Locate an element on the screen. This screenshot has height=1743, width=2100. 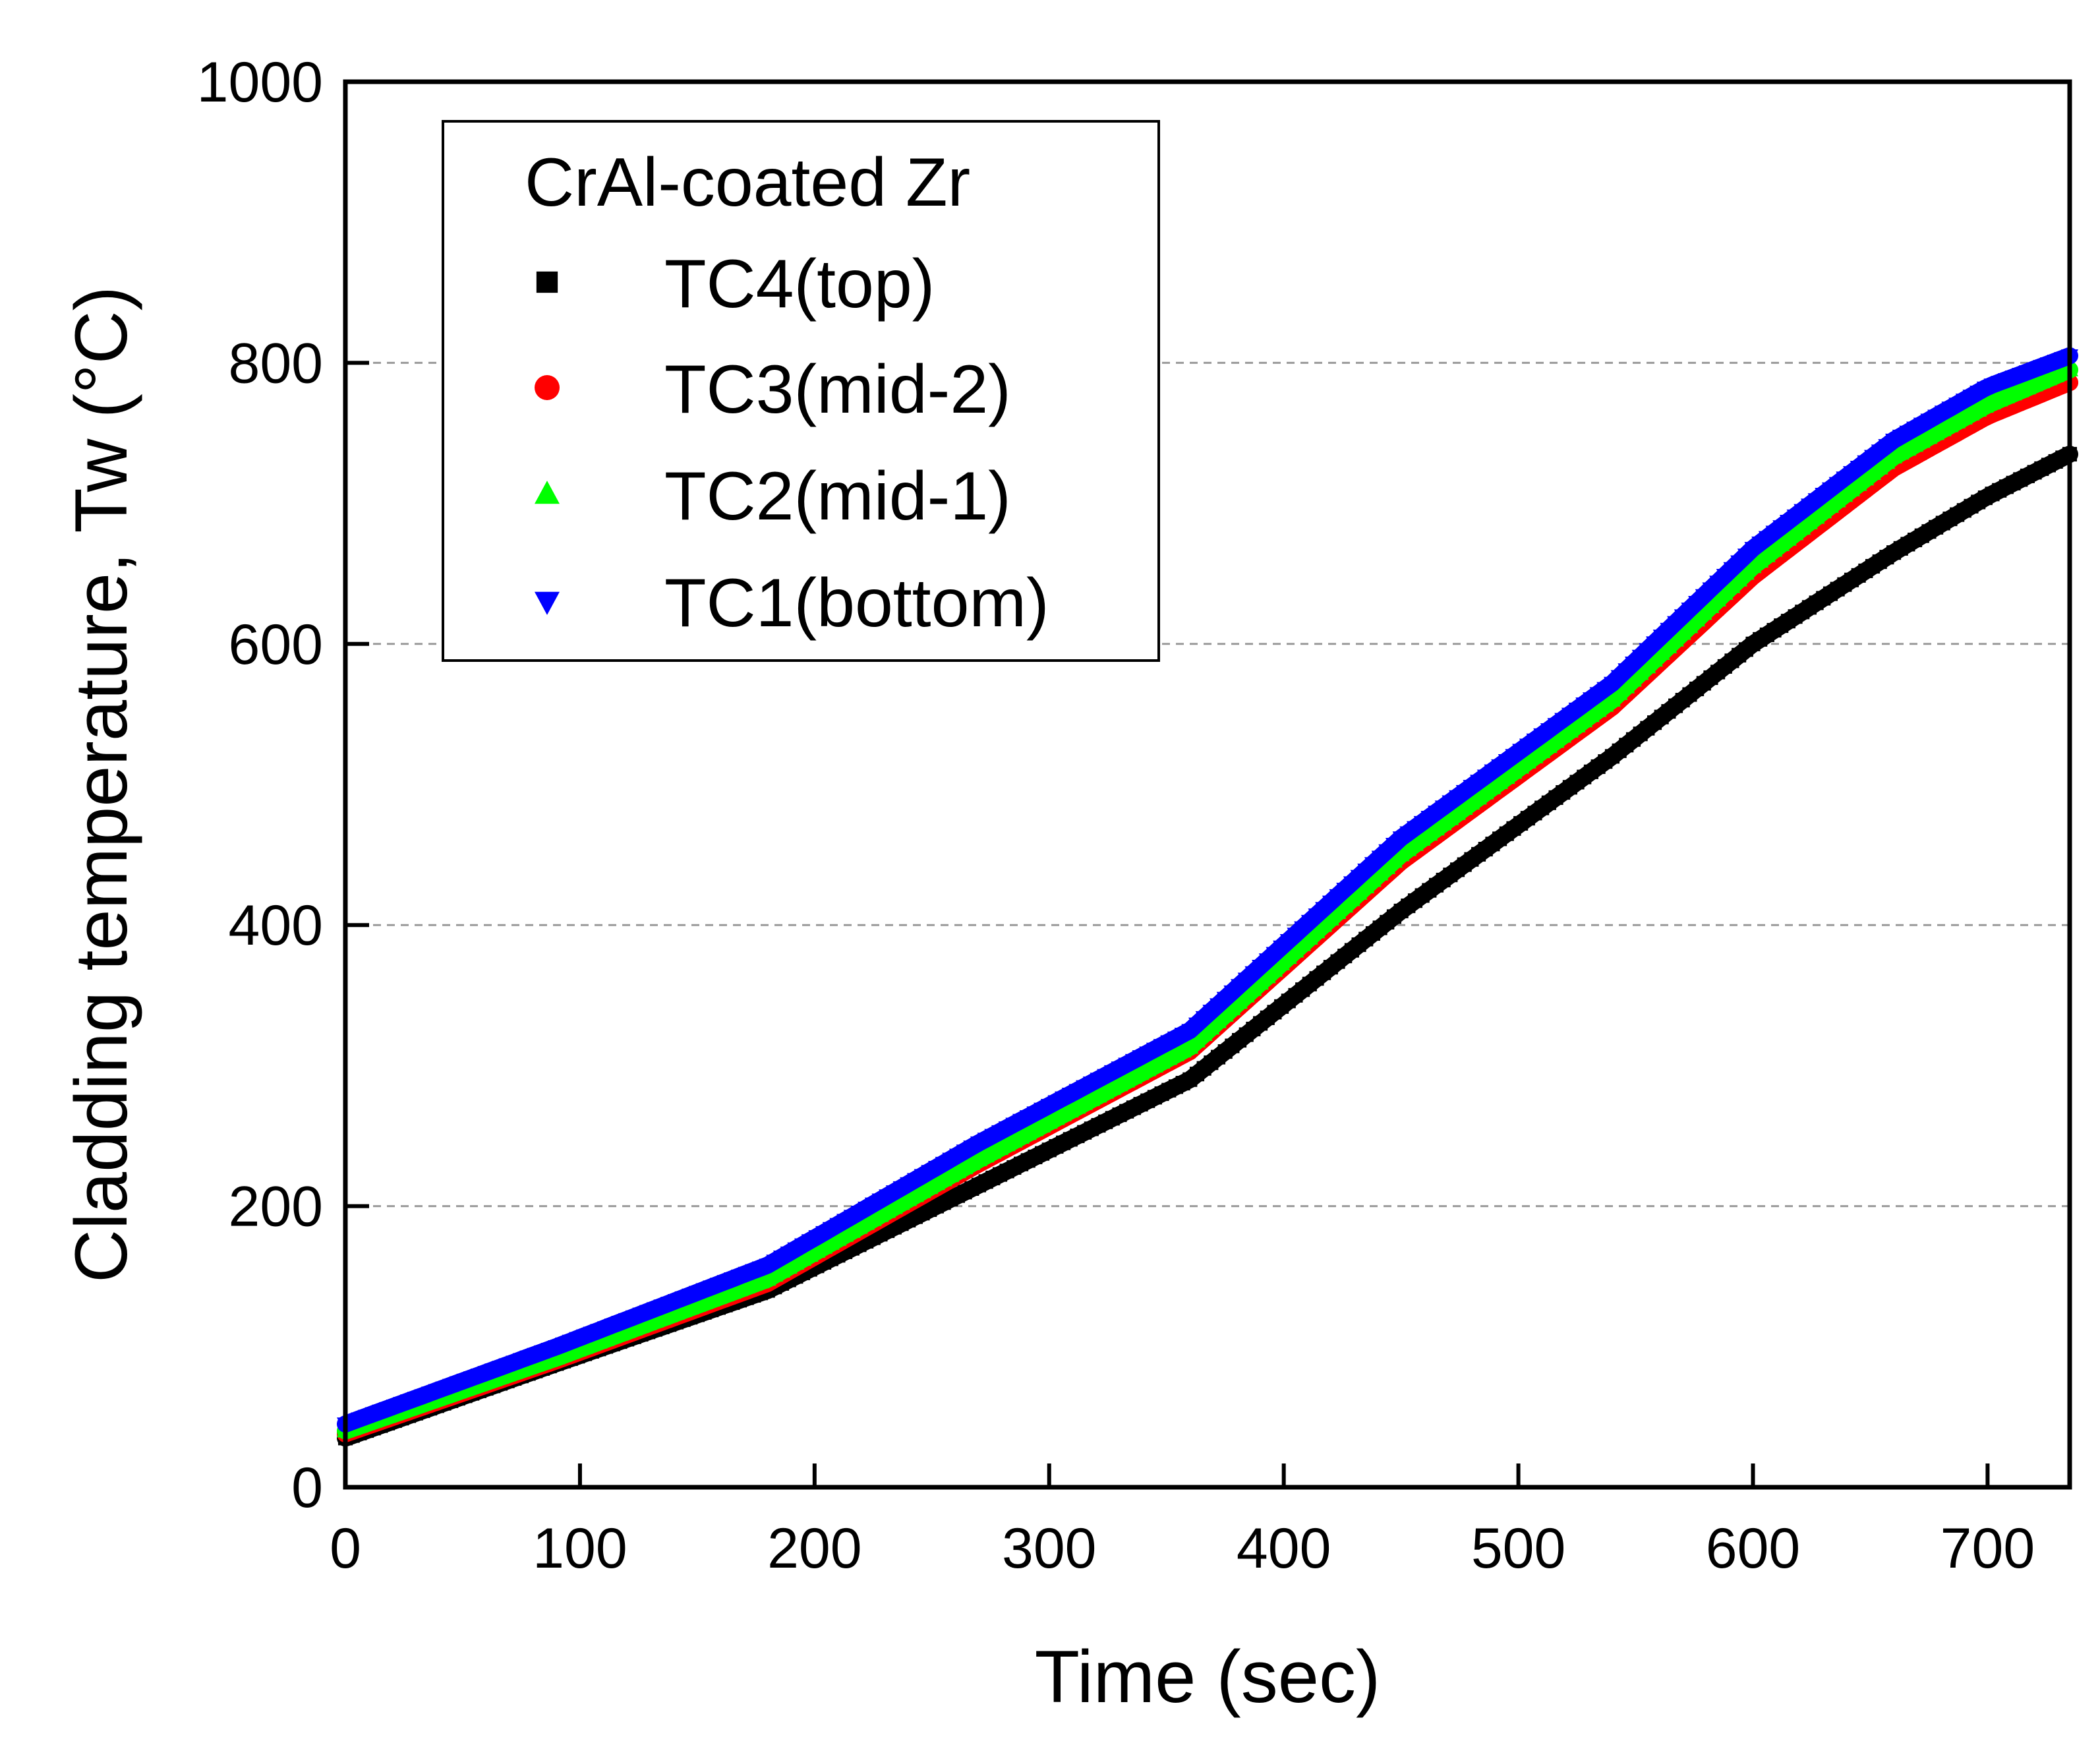
y-tick-label-0: 0 is located at coordinates (307, 1488).